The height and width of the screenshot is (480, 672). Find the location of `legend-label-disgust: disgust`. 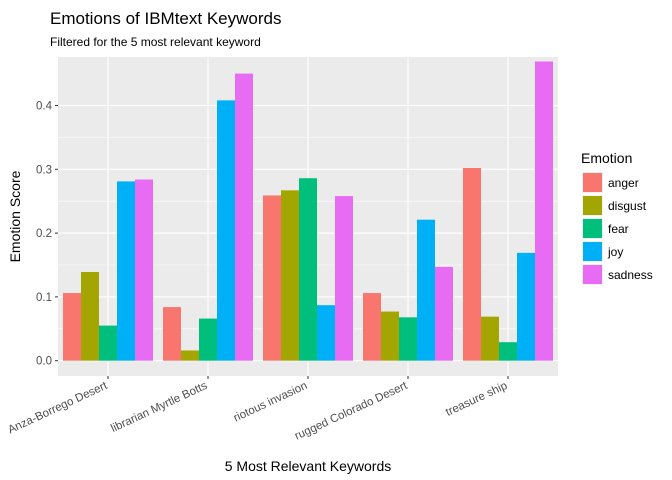

legend-label-disgust: disgust is located at coordinates (627, 206).